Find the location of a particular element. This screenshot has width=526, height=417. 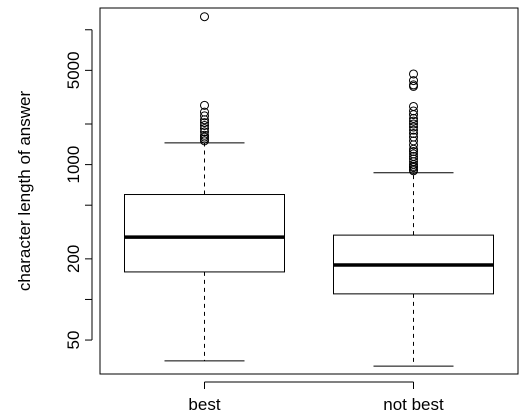

x-tick-label: not best is located at coordinates (413, 404).